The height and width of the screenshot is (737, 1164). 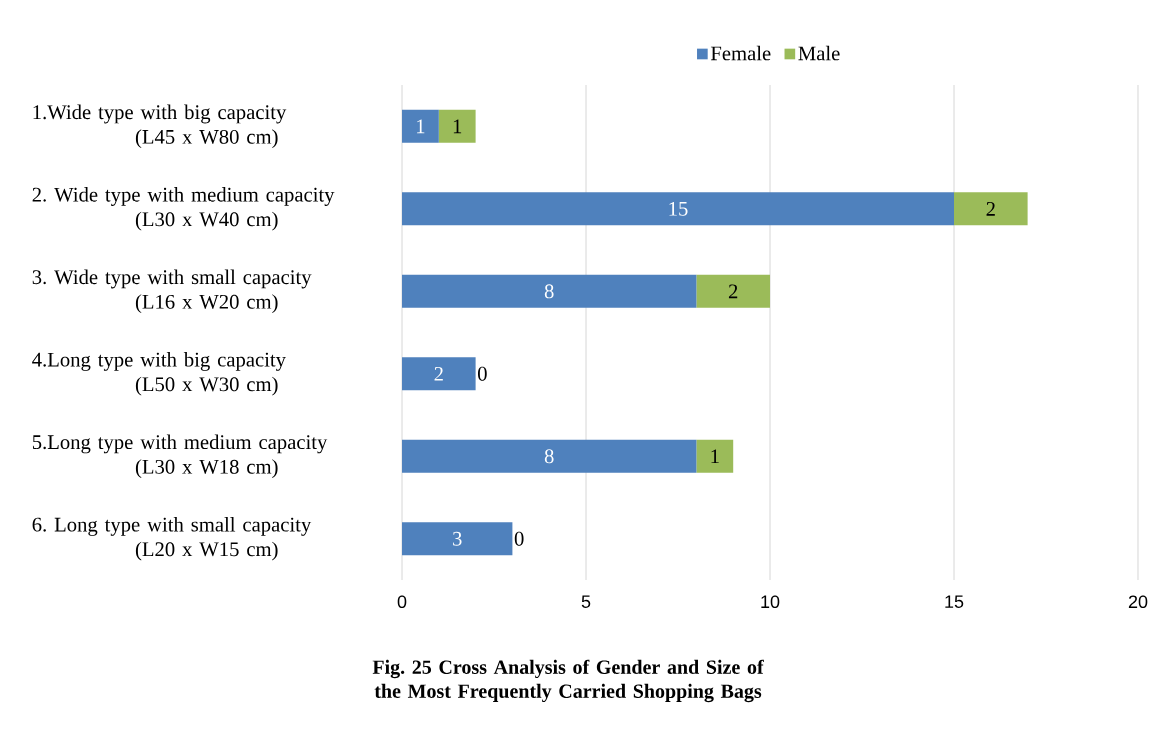 I want to click on legend-label: Female, so click(x=740, y=53).